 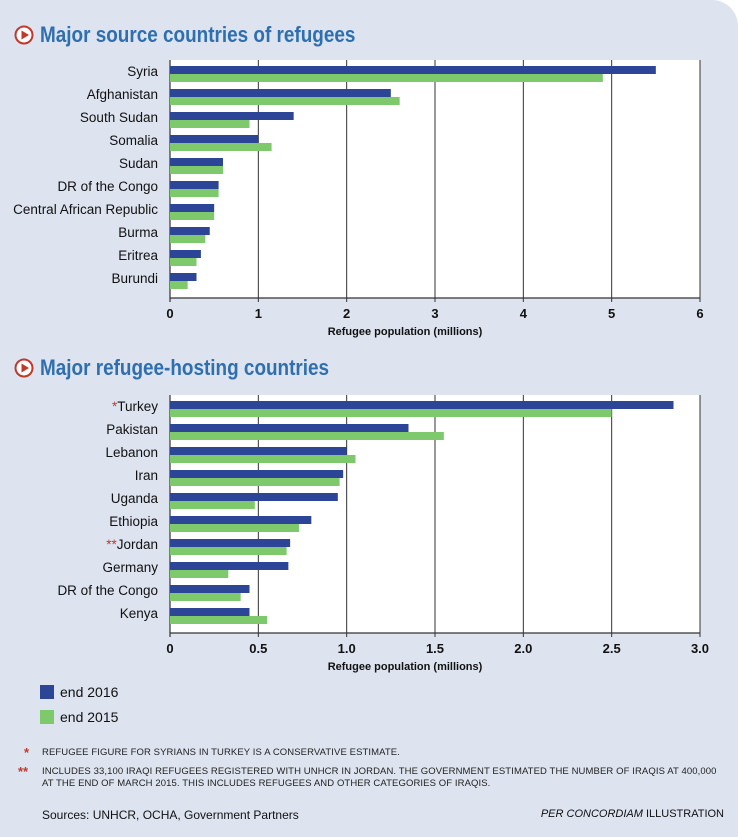 I want to click on x-tick-label: 1, so click(x=258, y=313).